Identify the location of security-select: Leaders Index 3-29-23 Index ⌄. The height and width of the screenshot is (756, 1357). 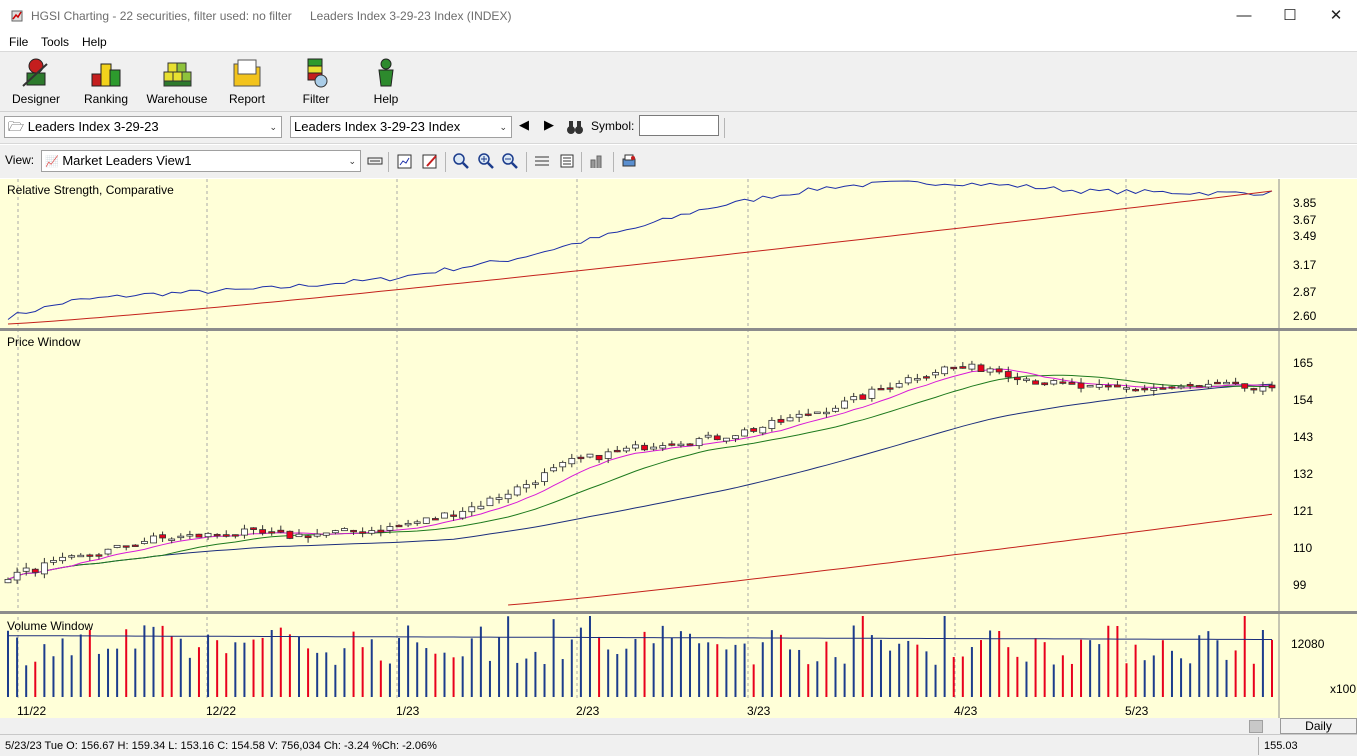
(401, 127).